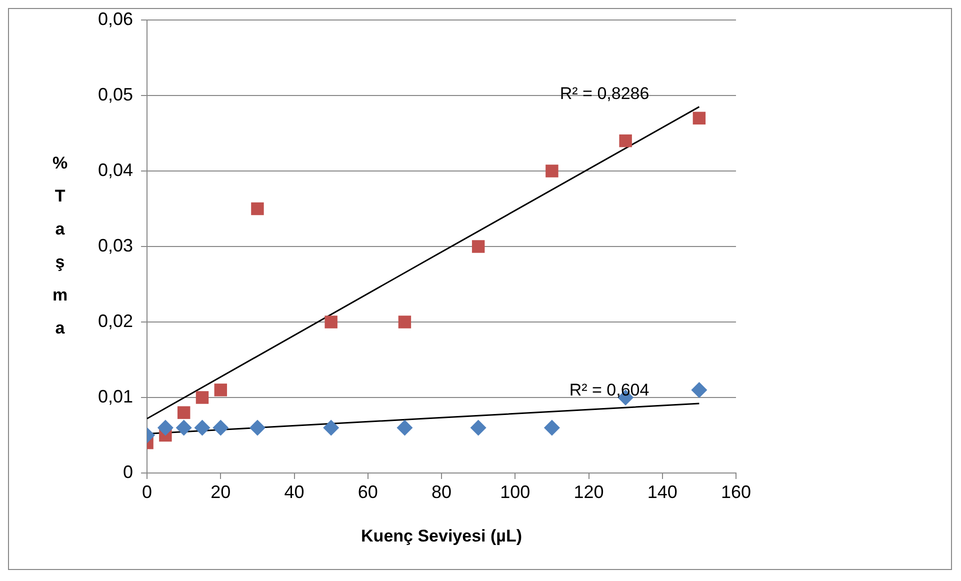 This screenshot has width=961, height=581. What do you see at coordinates (736, 492) in the screenshot?
I see `x-tick-label: 160` at bounding box center [736, 492].